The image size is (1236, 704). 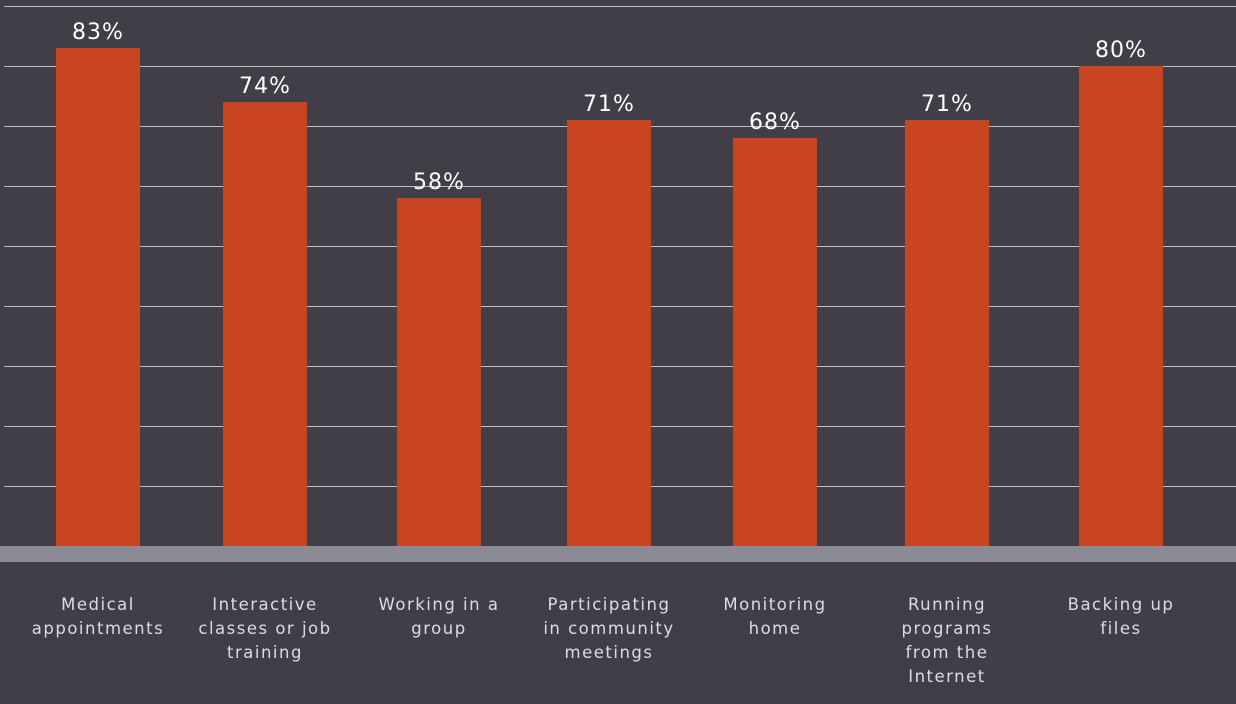 What do you see at coordinates (947, 640) in the screenshot?
I see `category-label-running-programs: Running programs from the Internet` at bounding box center [947, 640].